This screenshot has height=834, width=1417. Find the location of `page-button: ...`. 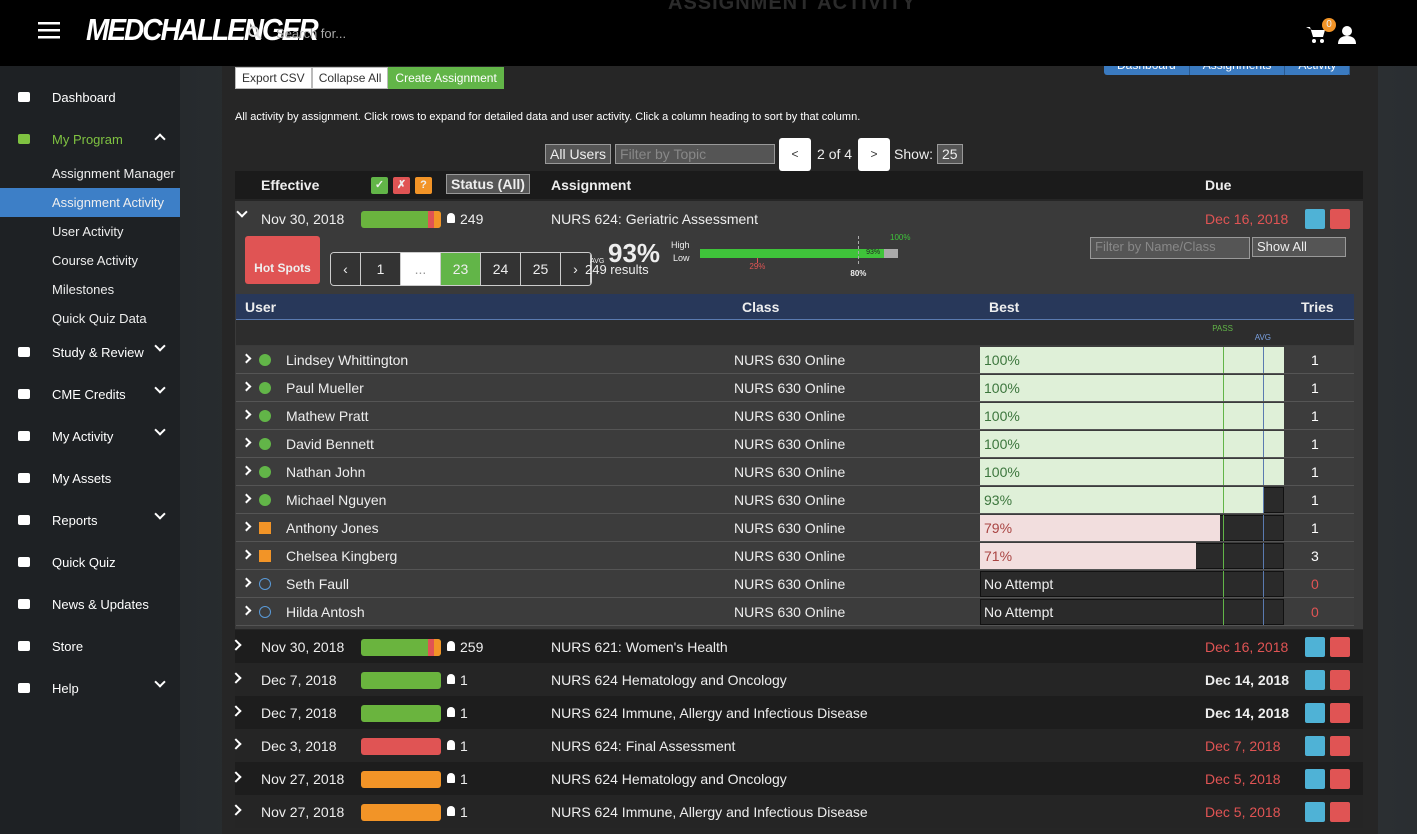

page-button: ... is located at coordinates (421, 269).